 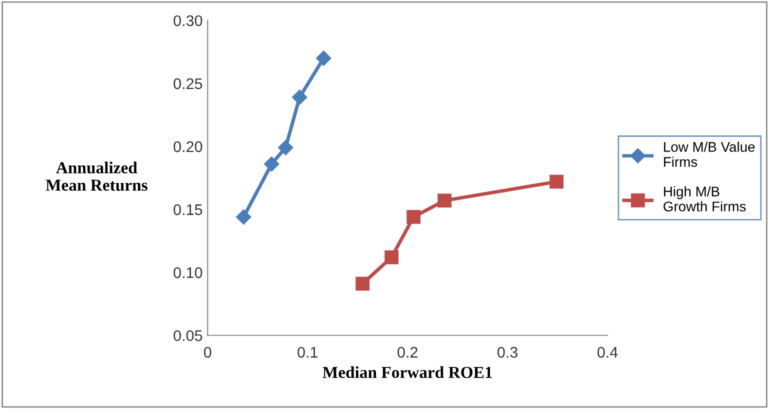 What do you see at coordinates (188, 146) in the screenshot?
I see `y-tick-label: 0.20` at bounding box center [188, 146].